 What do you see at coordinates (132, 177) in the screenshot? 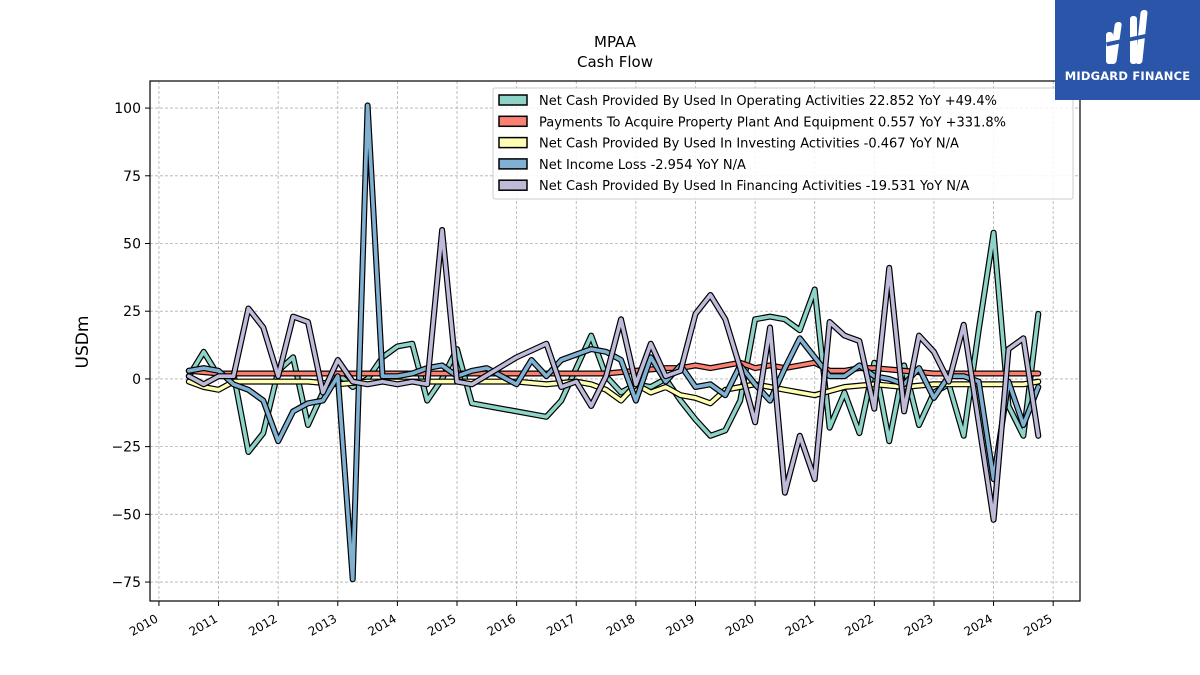
I see `y-tick-label: 75` at bounding box center [132, 177].